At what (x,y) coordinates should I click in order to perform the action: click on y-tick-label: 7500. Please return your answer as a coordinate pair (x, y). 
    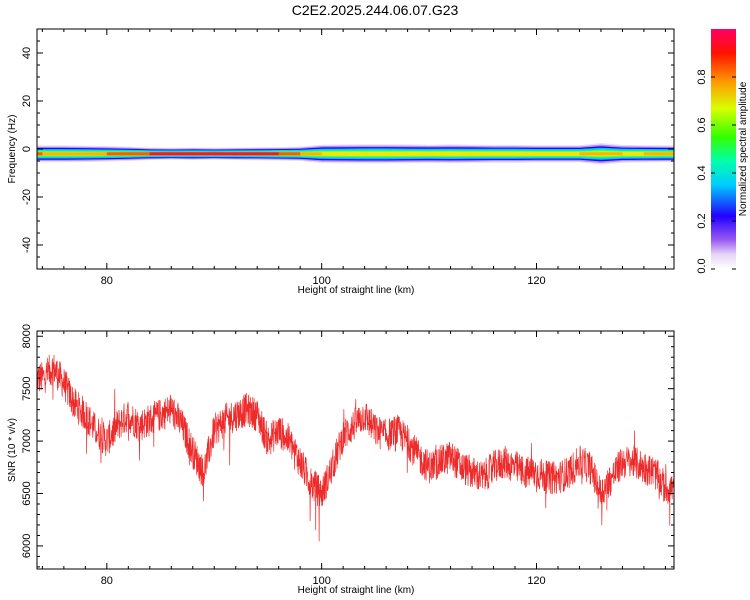
    Looking at the image, I should click on (27, 388).